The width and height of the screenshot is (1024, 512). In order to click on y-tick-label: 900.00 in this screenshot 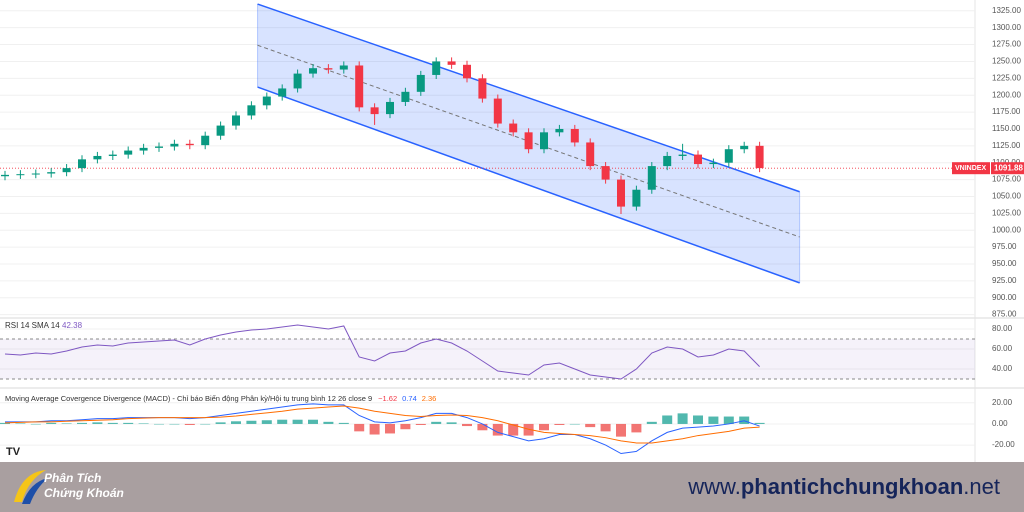, I will do `click(1004, 297)`.